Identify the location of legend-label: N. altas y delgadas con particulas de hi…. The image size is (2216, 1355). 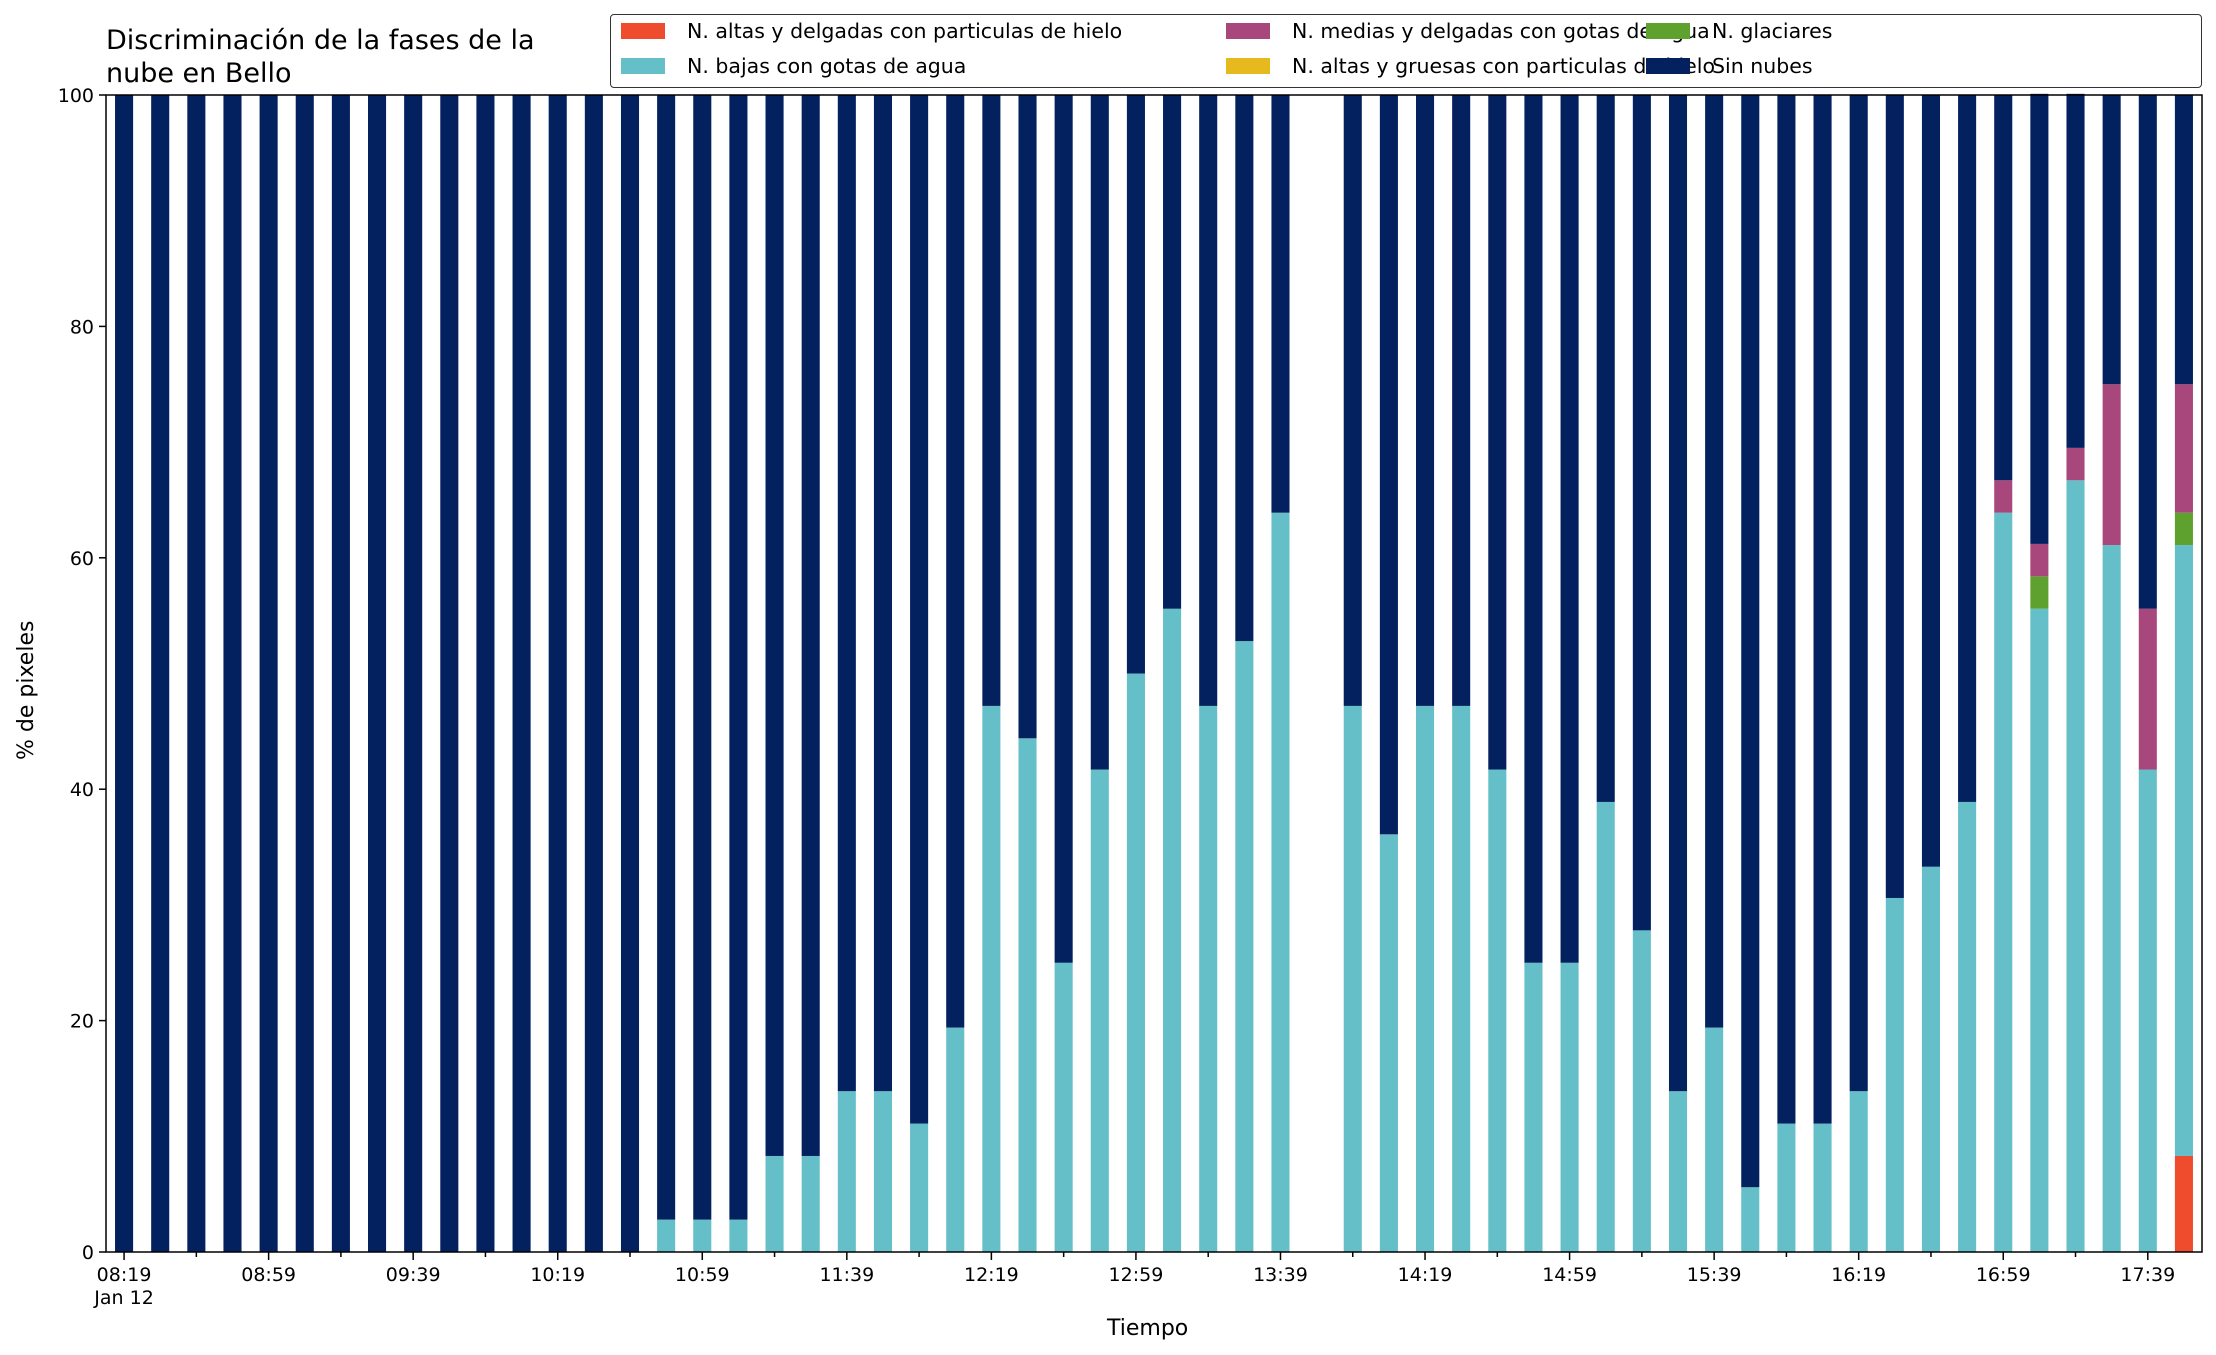
(905, 31).